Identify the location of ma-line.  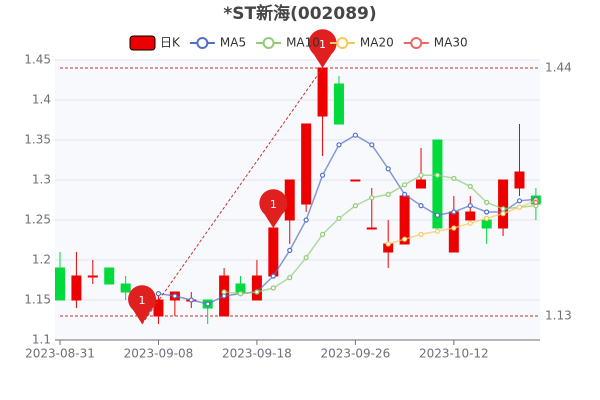
(462, 222).